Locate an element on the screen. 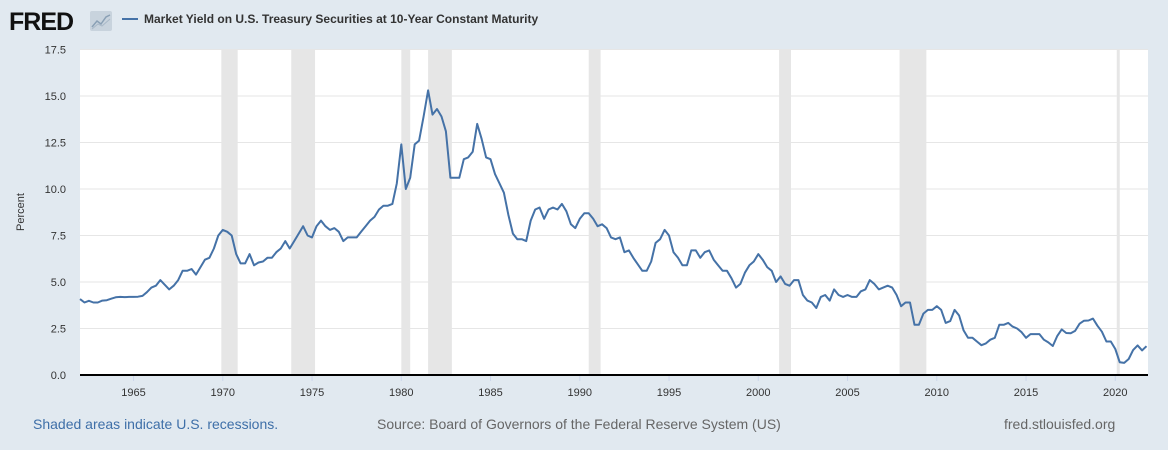 The width and height of the screenshot is (1168, 450). recession-note-link: Shaded areas indicate U.S. recessions. is located at coordinates (156, 424).